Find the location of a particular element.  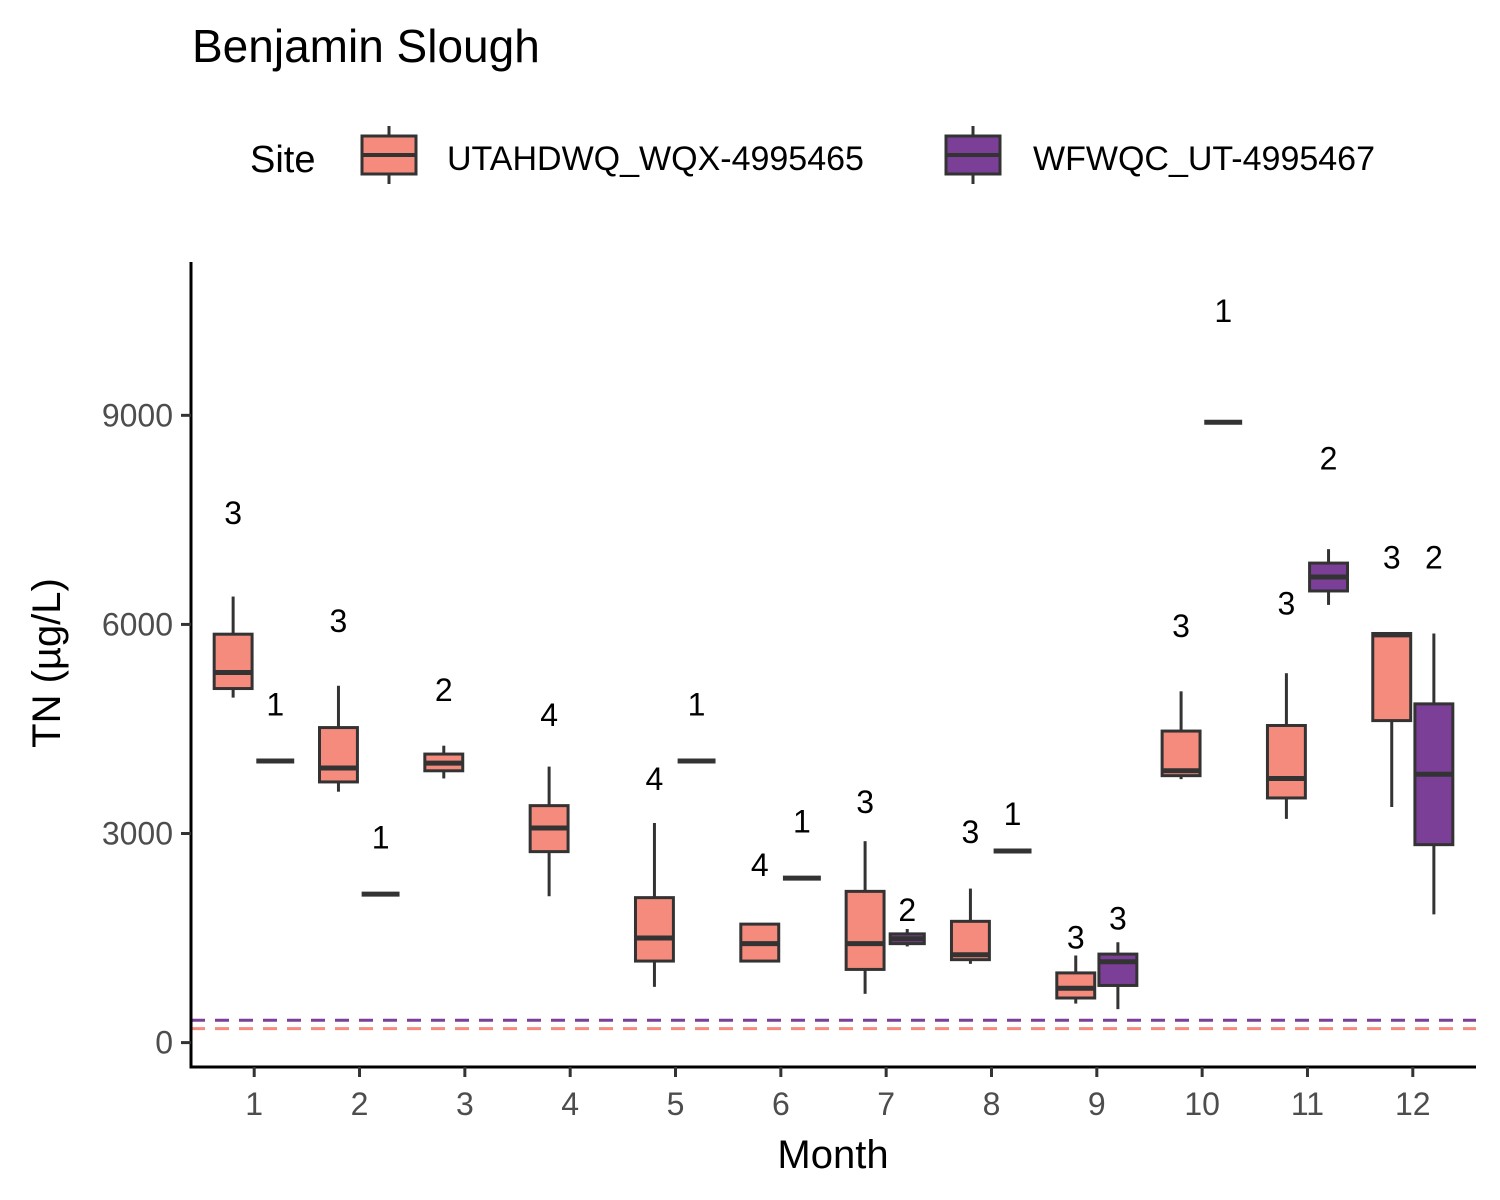

x-tick-label: 10 is located at coordinates (1202, 1104).